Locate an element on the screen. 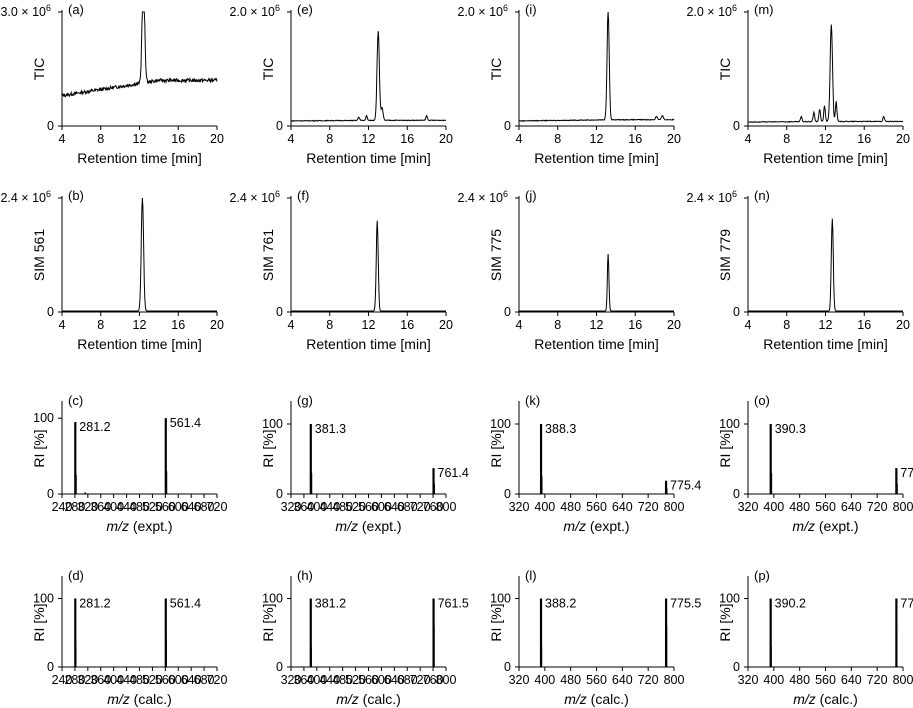  y-axis-label: SIM 779 is located at coordinates (725, 255).